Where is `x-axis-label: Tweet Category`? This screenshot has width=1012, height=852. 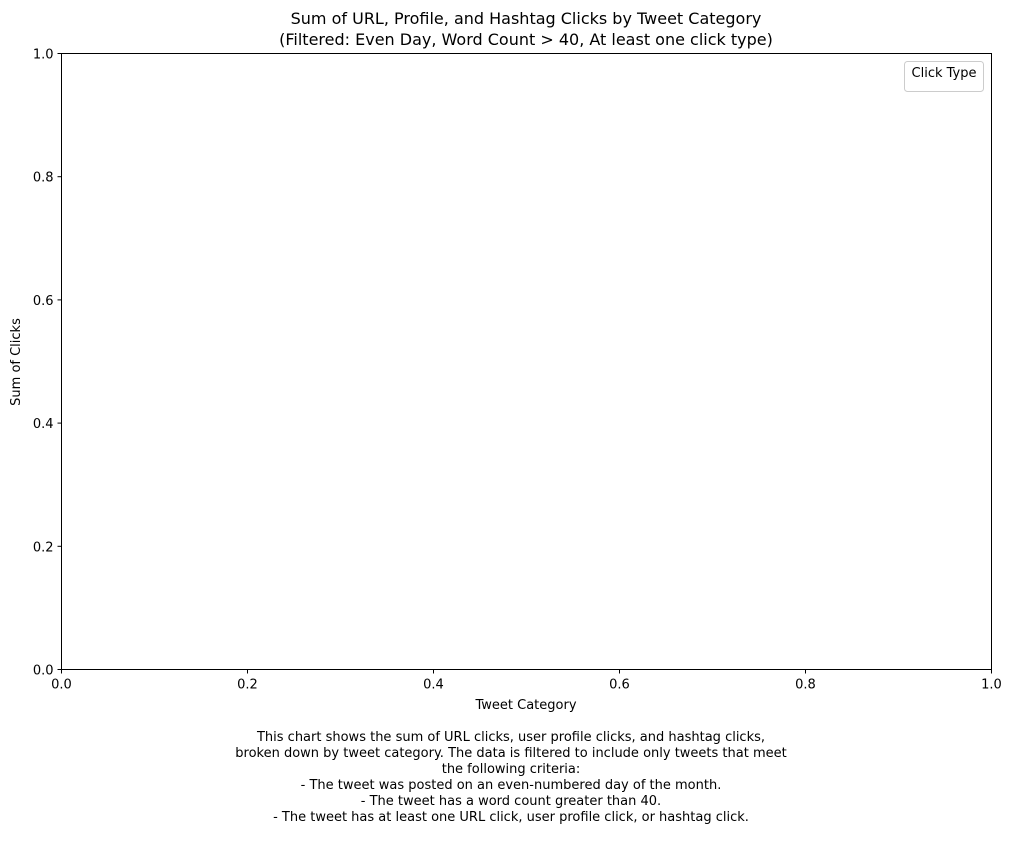 x-axis-label: Tweet Category is located at coordinates (525, 705).